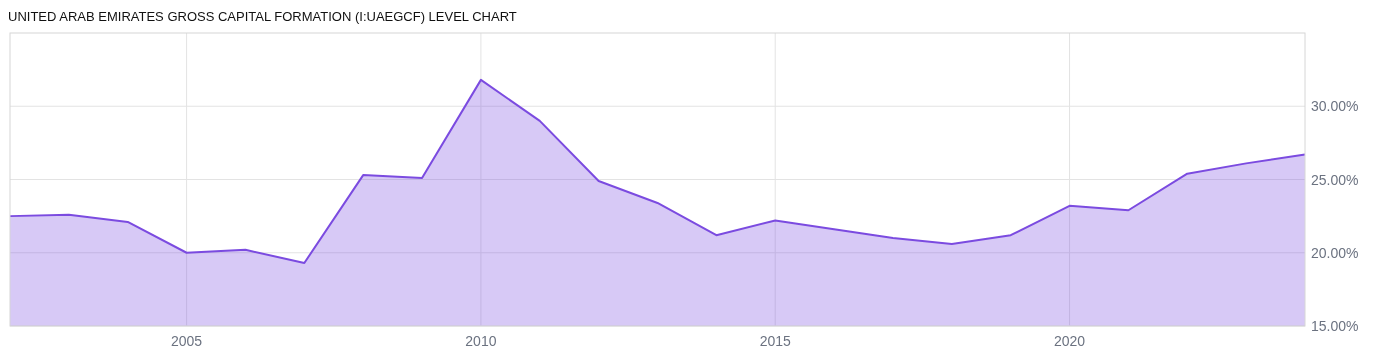 The height and width of the screenshot is (357, 1400). Describe the element at coordinates (262, 16) in the screenshot. I see `chart-title: UNITED ARAB EMIRATES GROSS CAPITAL FORMATION (I:UAEGCF) LEVEL CHART` at that location.